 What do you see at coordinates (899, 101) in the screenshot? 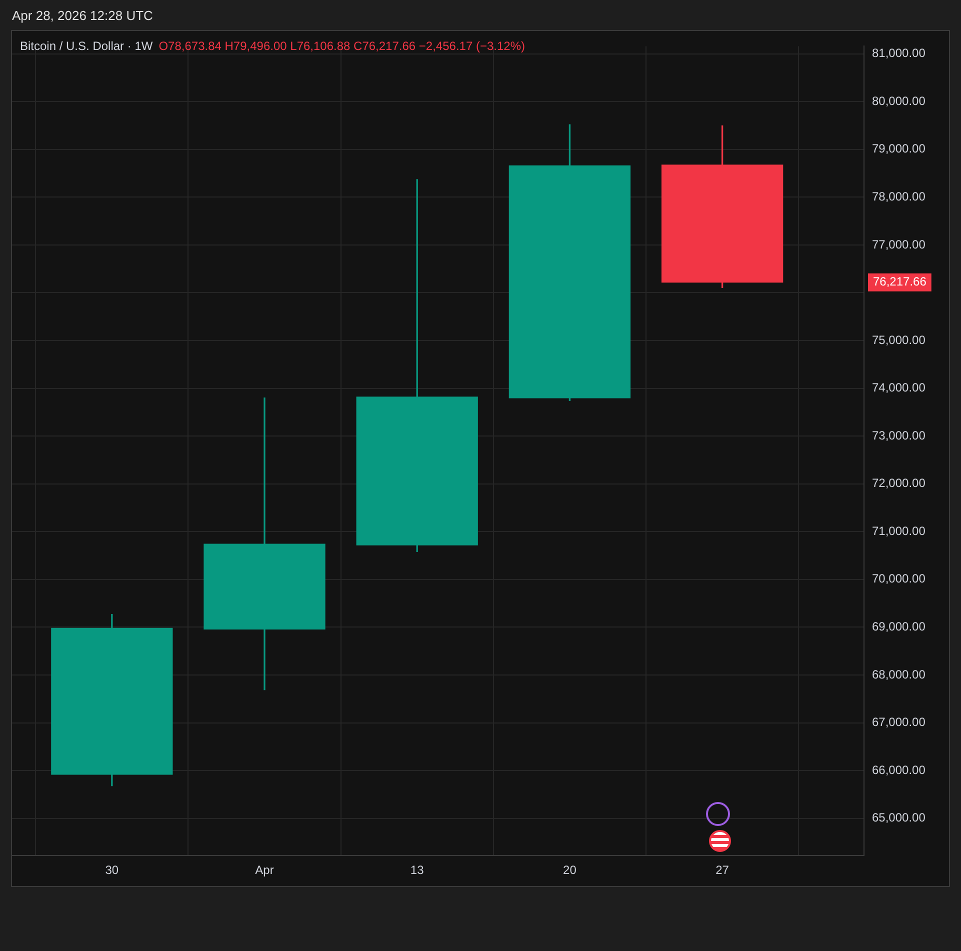
I see `y-tick-label: 80,000.00` at bounding box center [899, 101].